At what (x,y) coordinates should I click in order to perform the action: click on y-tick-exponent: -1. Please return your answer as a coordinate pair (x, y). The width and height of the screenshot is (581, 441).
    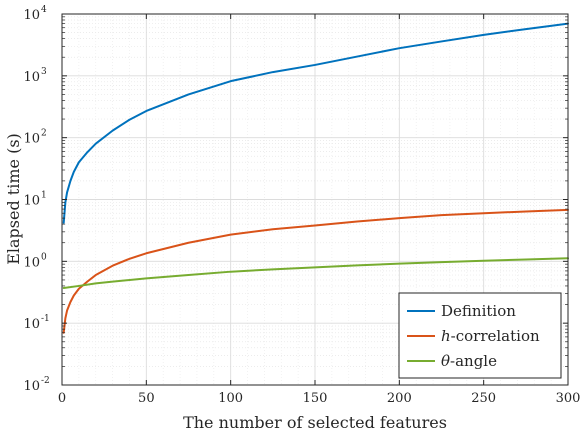
    Looking at the image, I should click on (45, 319).